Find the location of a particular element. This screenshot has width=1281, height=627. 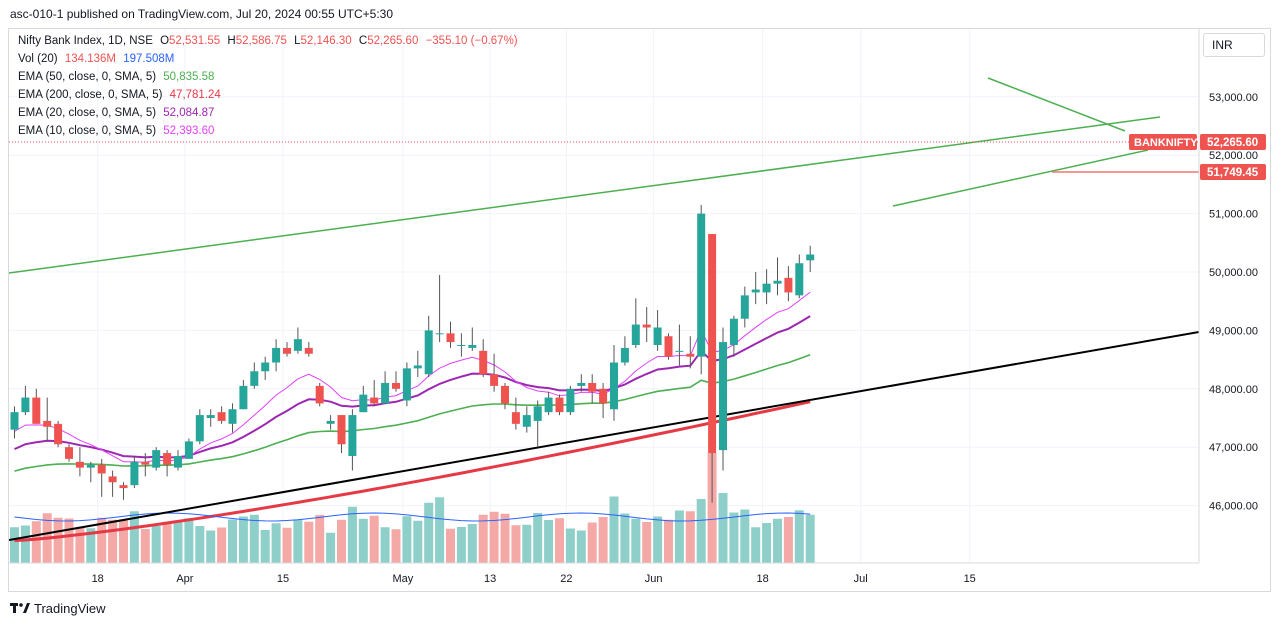

legend-close: 52,265.60 is located at coordinates (393, 41).